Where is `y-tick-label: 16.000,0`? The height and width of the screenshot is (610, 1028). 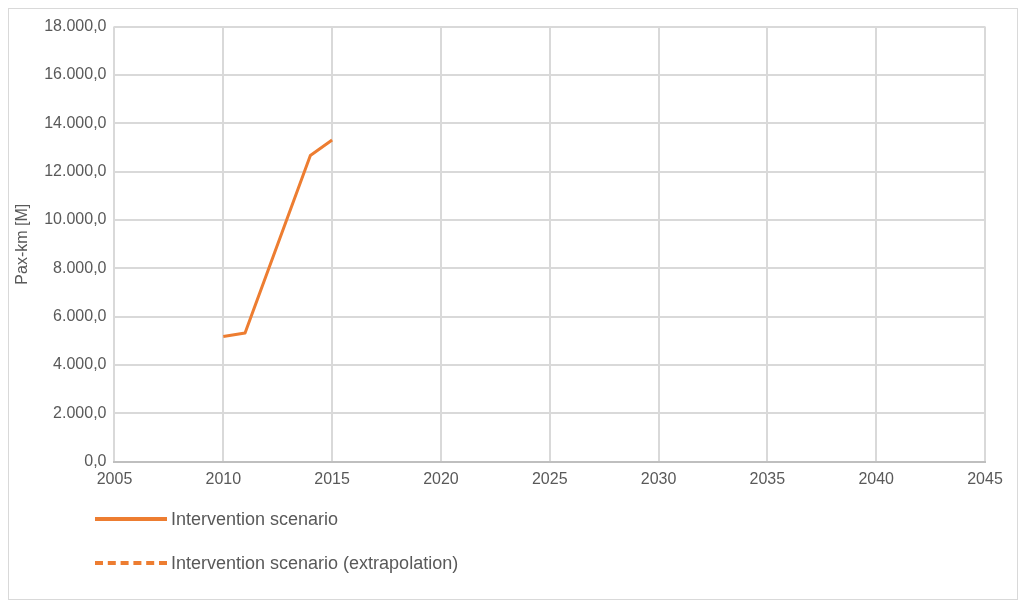
y-tick-label: 16.000,0 is located at coordinates (75, 74).